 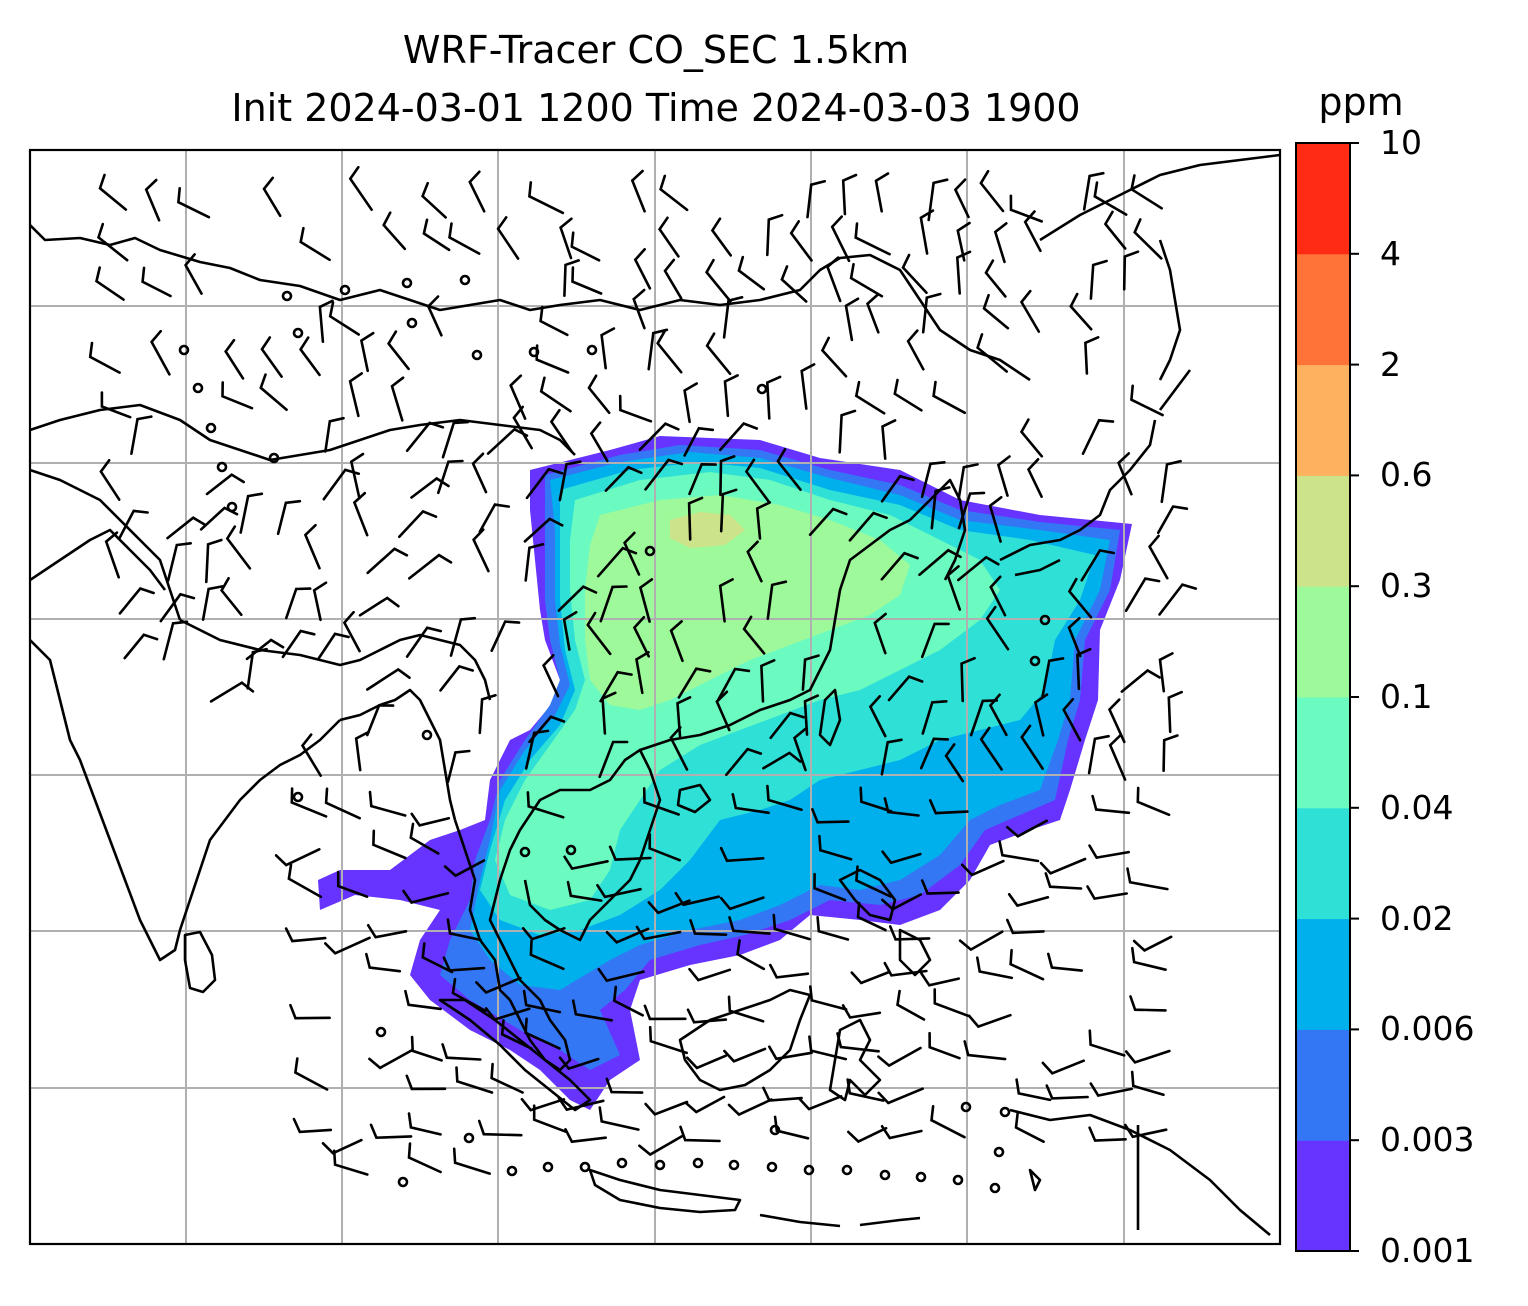 What do you see at coordinates (1427, 1250) in the screenshot?
I see `colorbar-tick-label: 0.001` at bounding box center [1427, 1250].